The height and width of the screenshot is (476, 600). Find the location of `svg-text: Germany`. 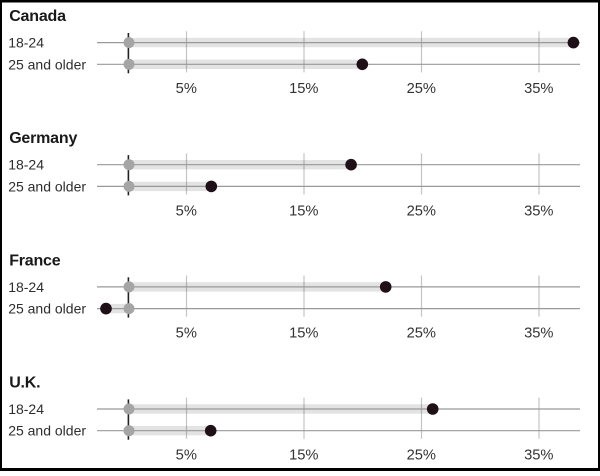

svg-text: Germany is located at coordinates (43, 138).